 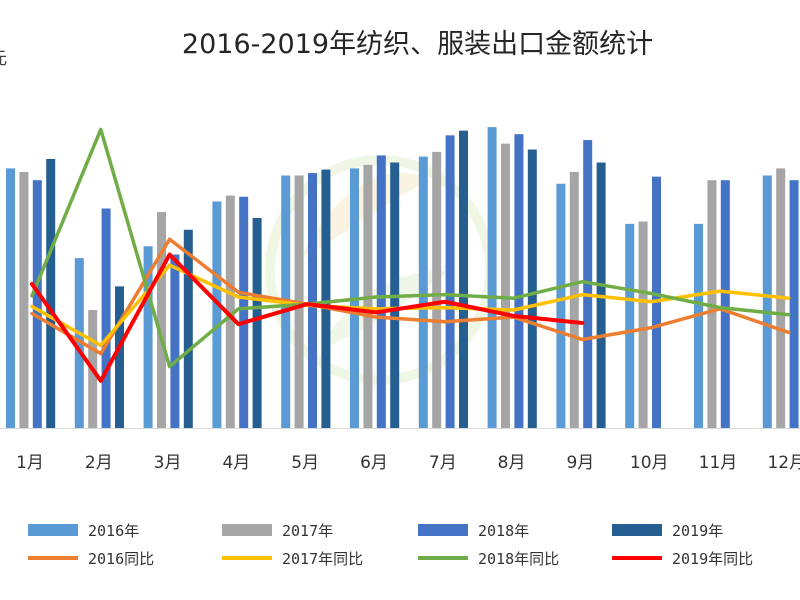 I want to click on bar-2018年-2月, so click(x=106, y=318).